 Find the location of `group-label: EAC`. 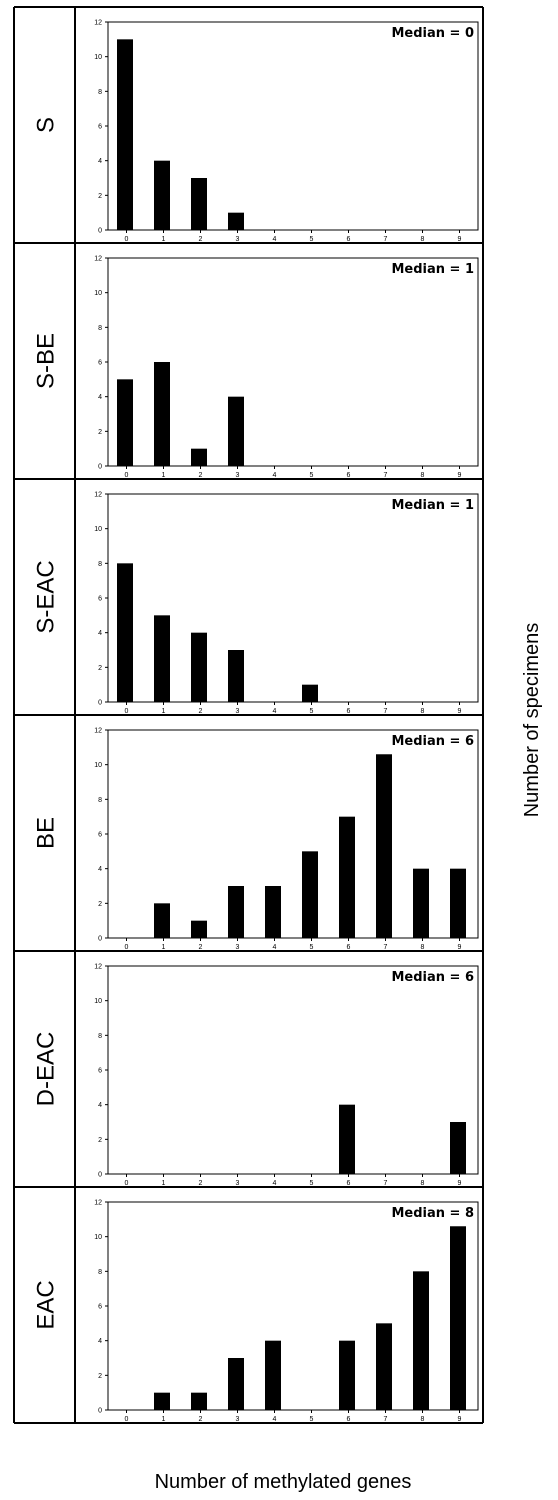

group-label: EAC is located at coordinates (46, 1304).